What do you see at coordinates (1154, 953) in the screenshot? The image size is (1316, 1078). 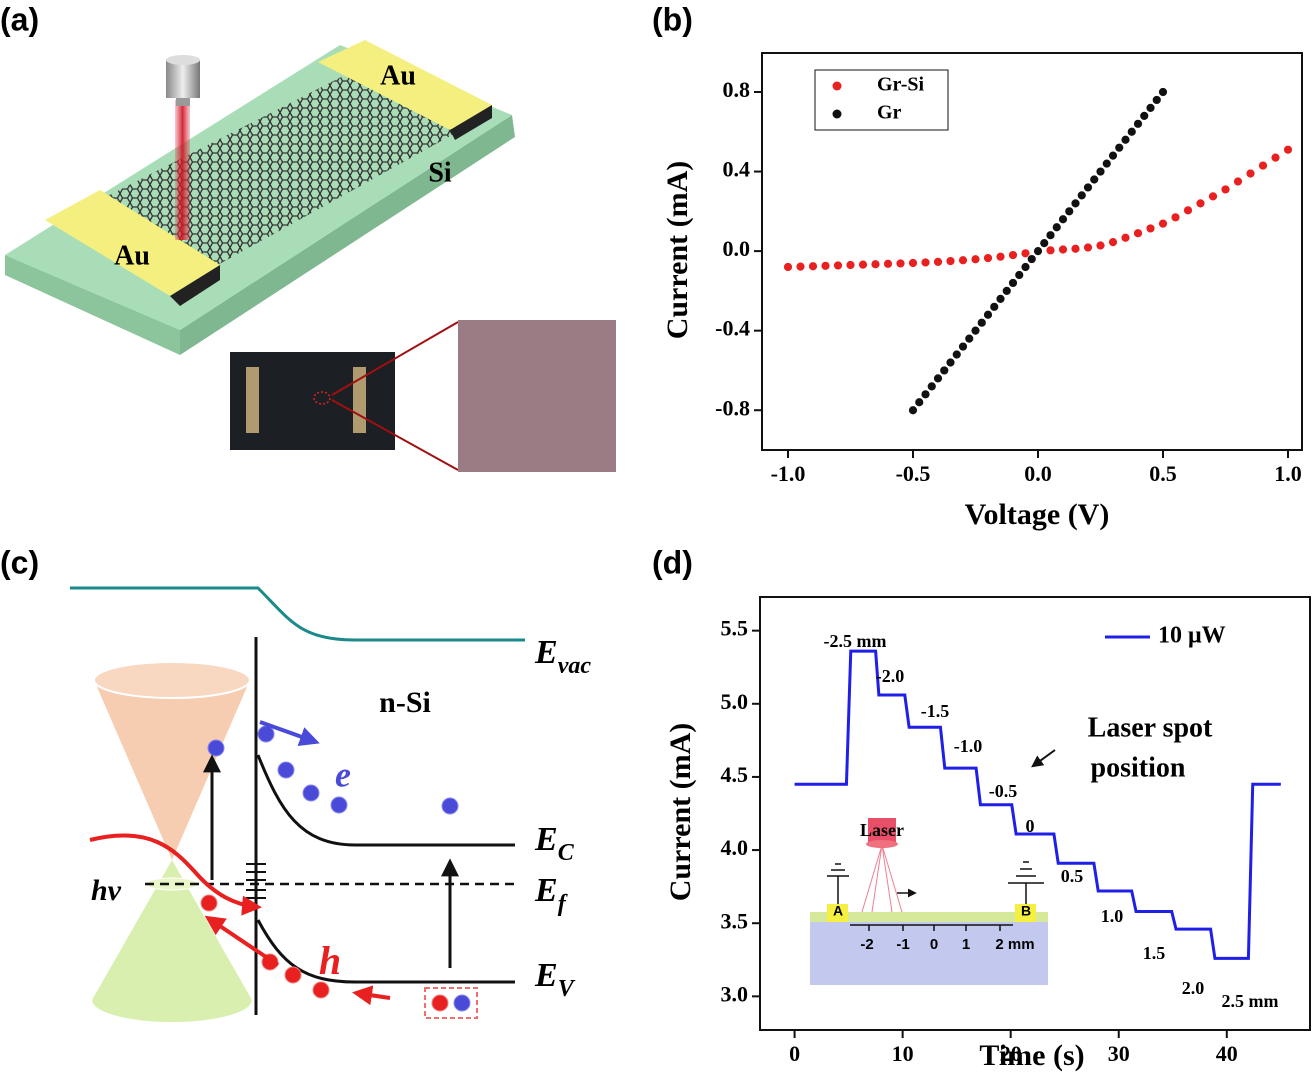 I see `annotation: 1.5` at bounding box center [1154, 953].